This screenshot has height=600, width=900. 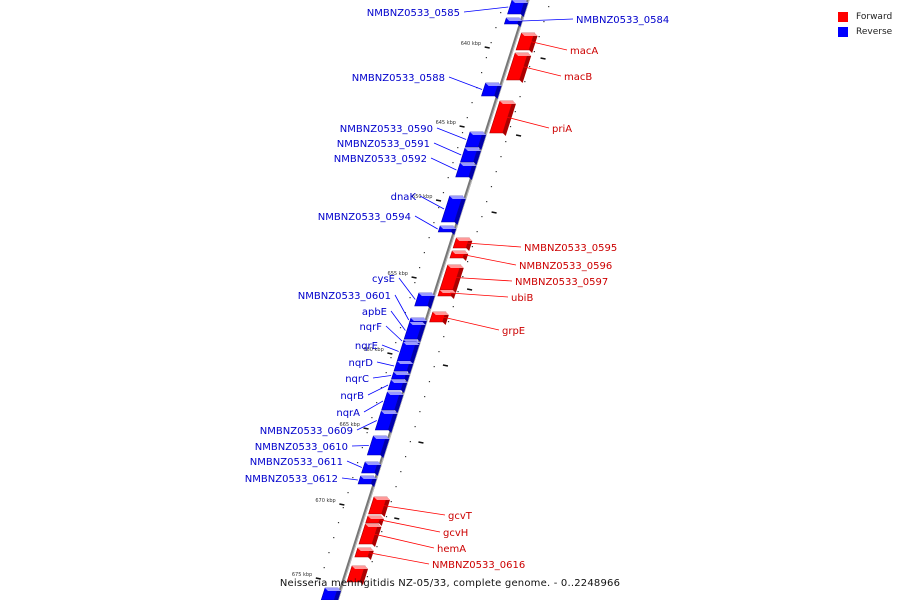 I want to click on gene-label-NMBNZ0533_0594: NMBNZ0533_0594, so click(x=364, y=217).